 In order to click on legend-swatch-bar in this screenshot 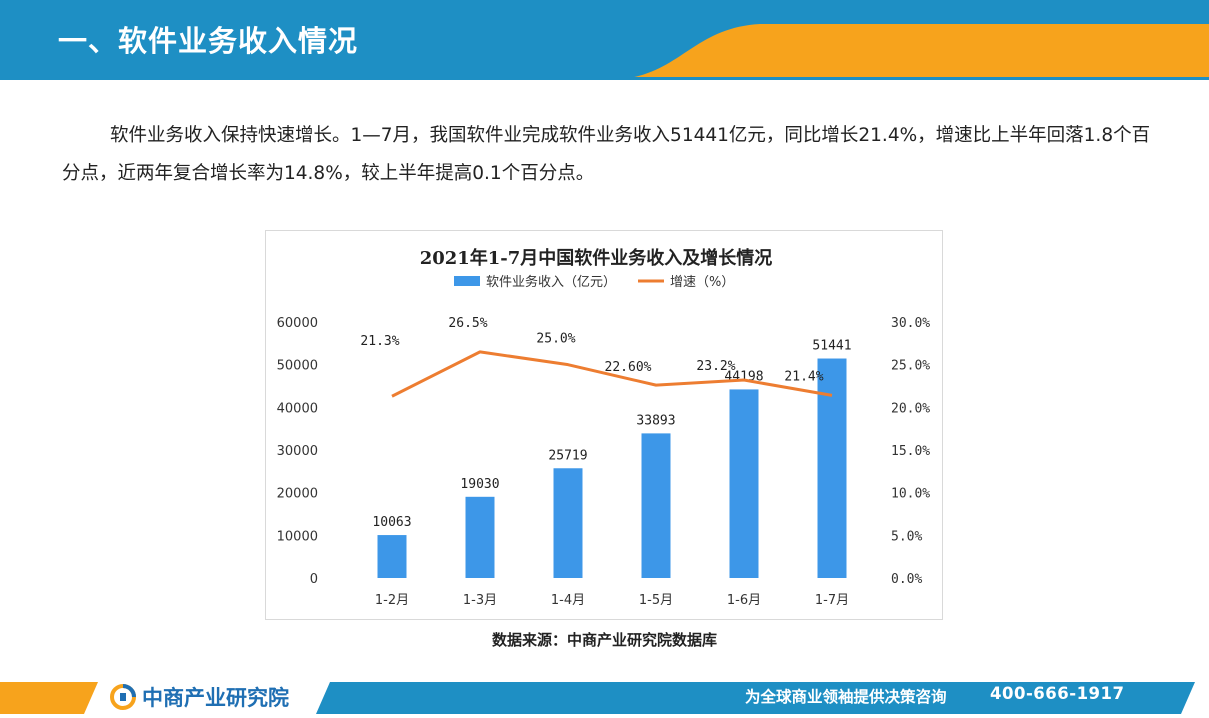, I will do `click(467, 281)`.